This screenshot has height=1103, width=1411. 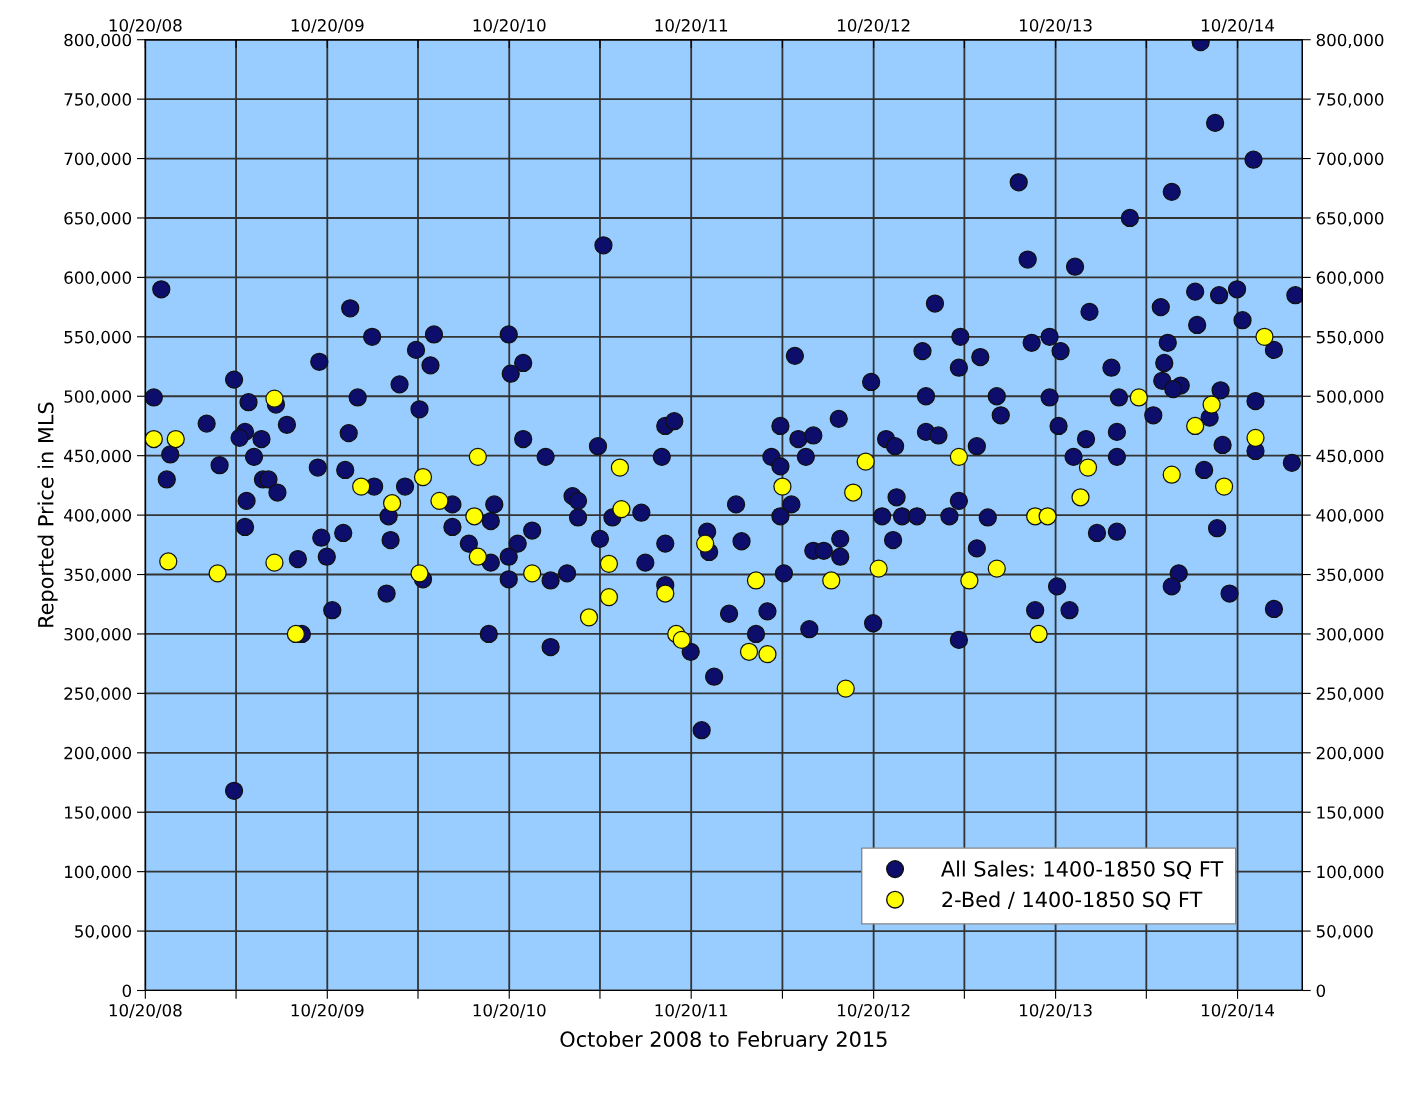 I want to click on y-tick-label: 750,000, so click(x=98, y=100).